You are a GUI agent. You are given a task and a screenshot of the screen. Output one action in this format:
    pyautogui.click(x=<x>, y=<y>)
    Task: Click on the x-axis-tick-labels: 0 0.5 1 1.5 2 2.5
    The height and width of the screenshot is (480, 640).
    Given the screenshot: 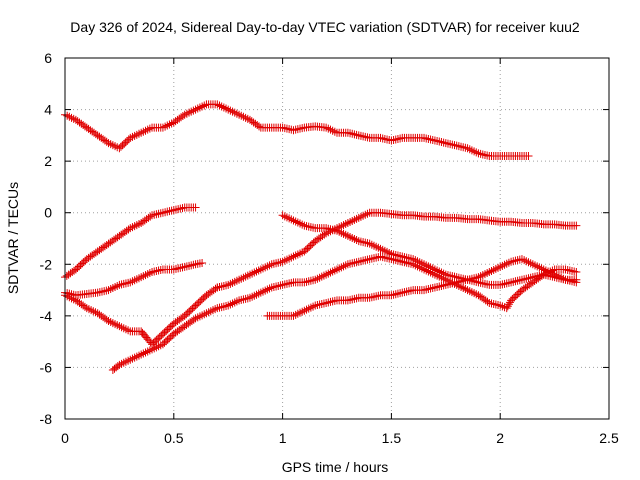 What is the action you would take?
    pyautogui.click(x=340, y=438)
    